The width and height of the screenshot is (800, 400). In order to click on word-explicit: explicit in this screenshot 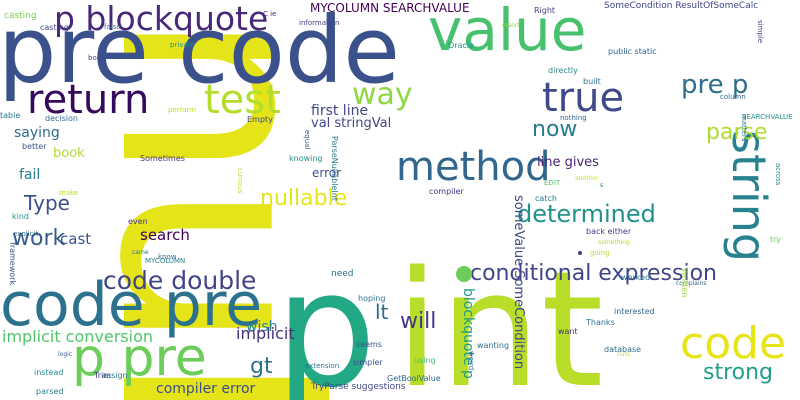, I will do `click(26, 234)`.